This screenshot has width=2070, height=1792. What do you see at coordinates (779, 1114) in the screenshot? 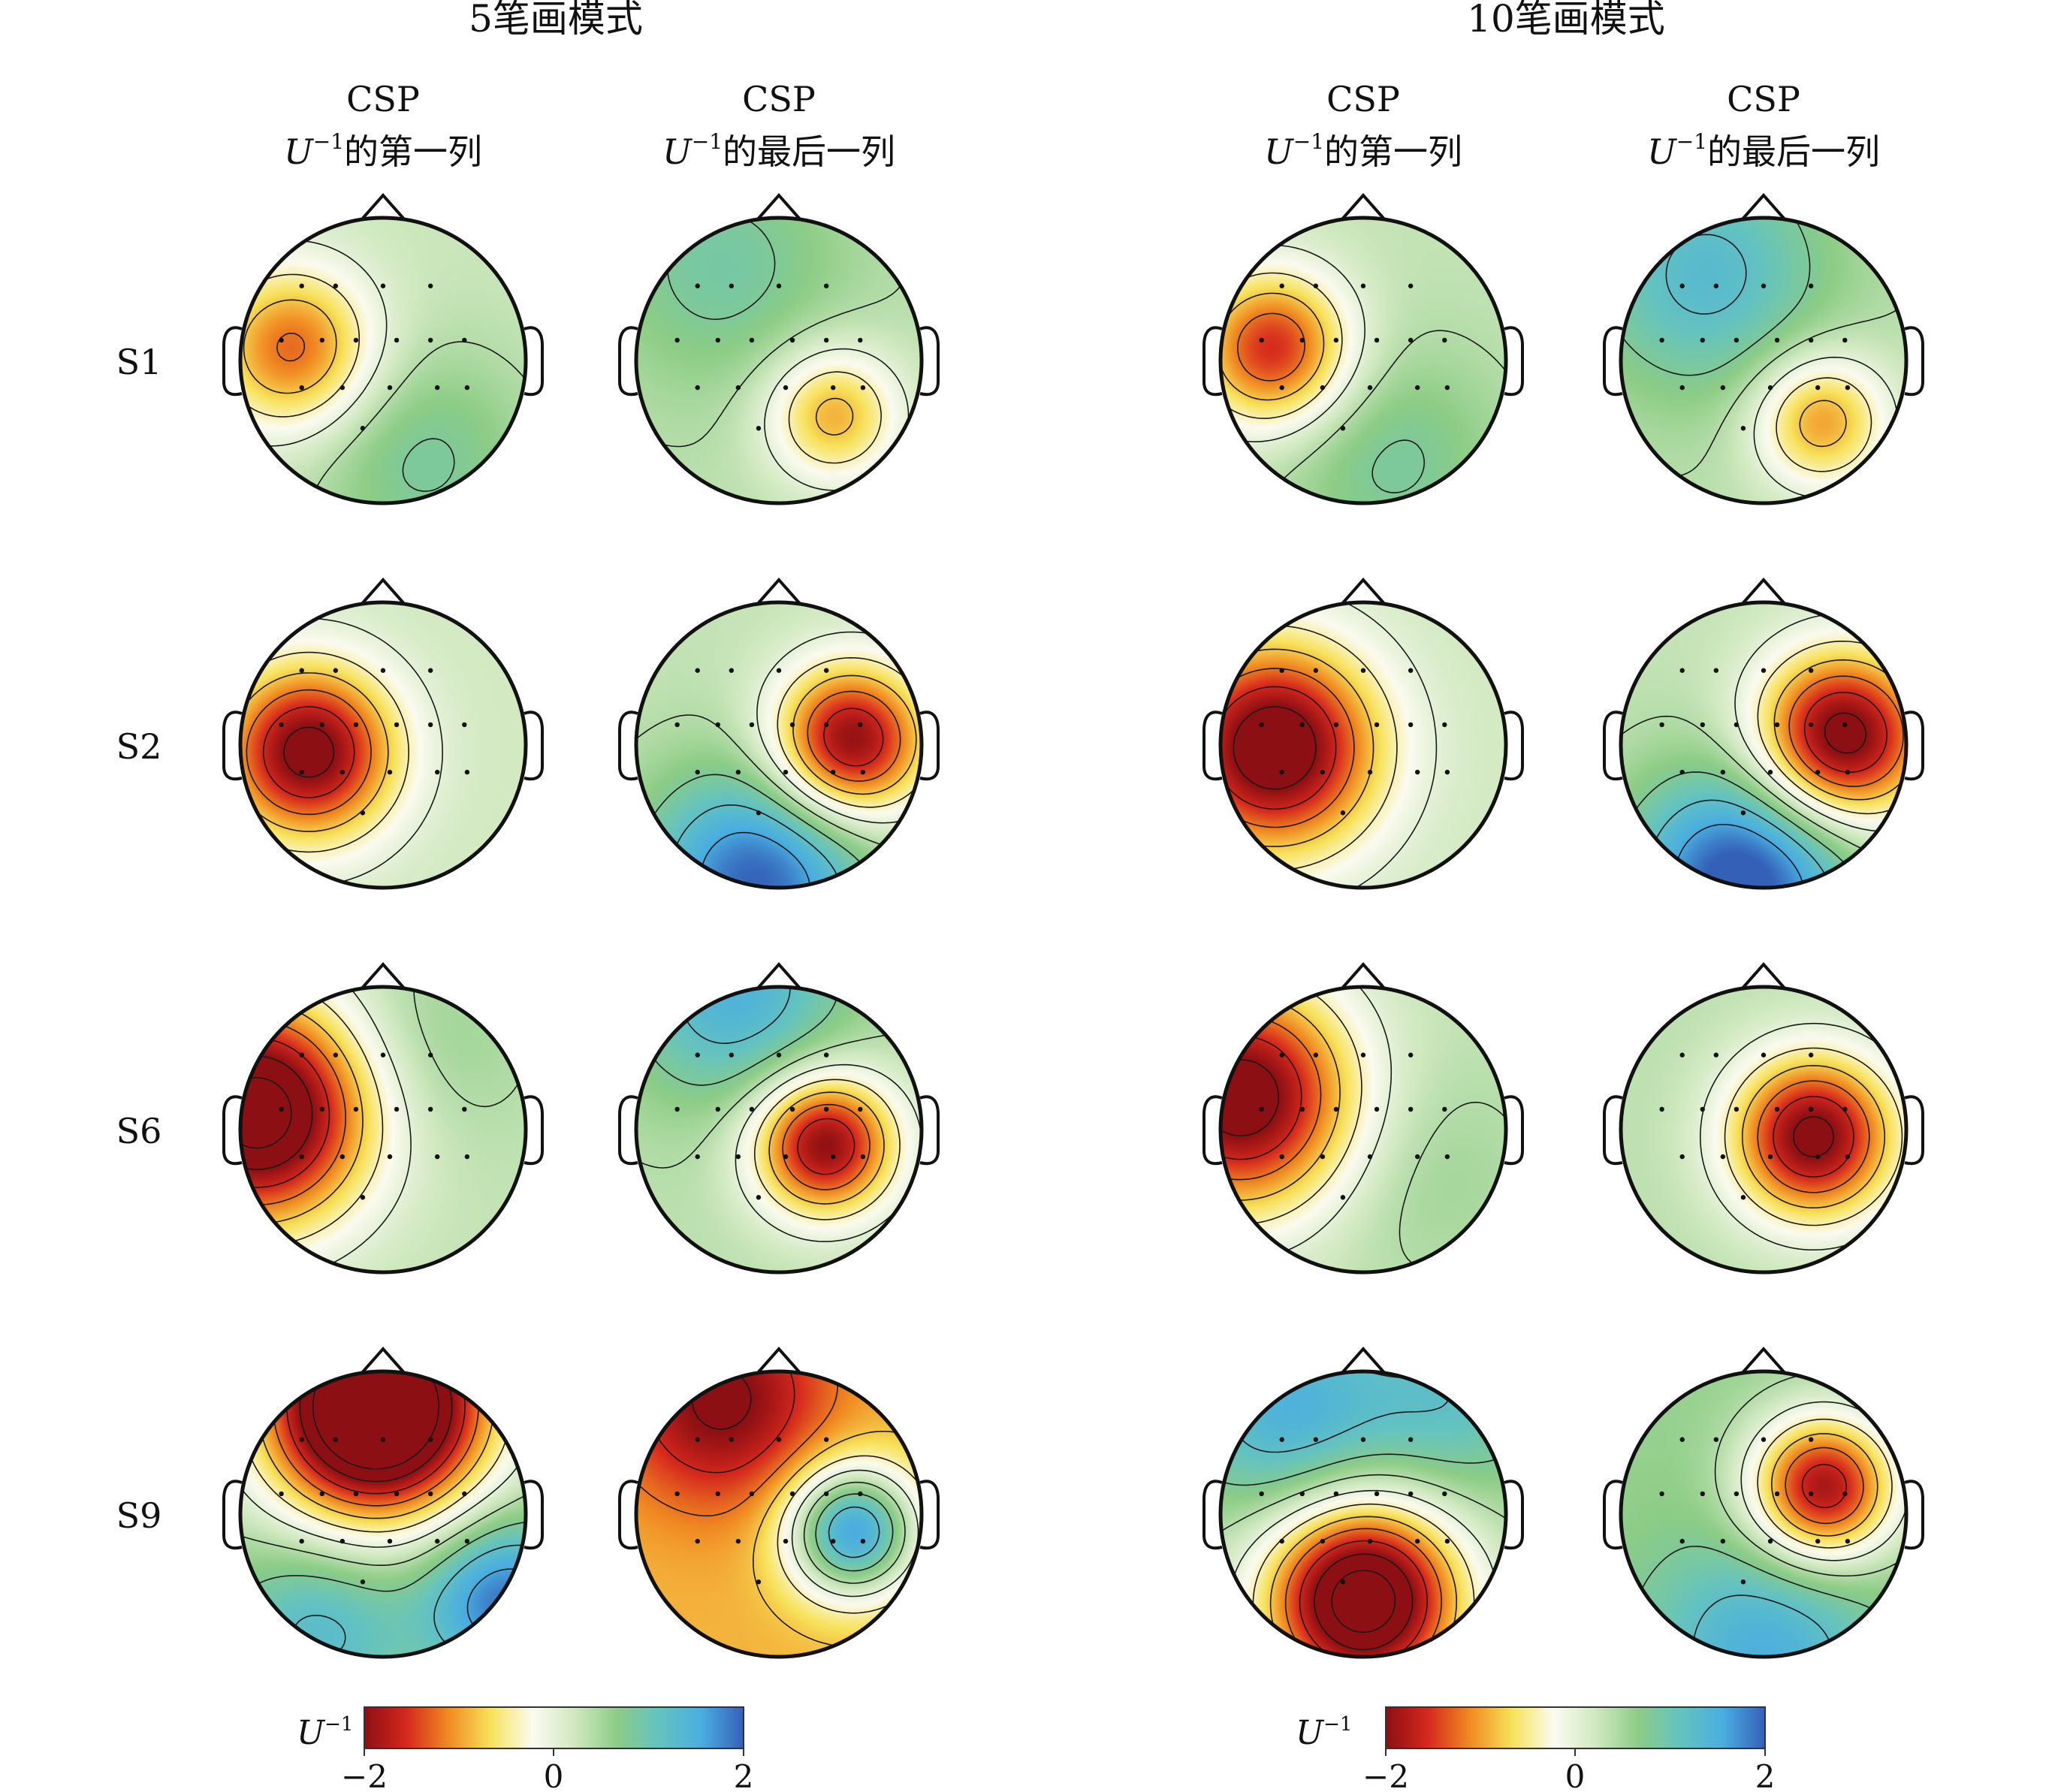
I see `contour-lines` at bounding box center [779, 1114].